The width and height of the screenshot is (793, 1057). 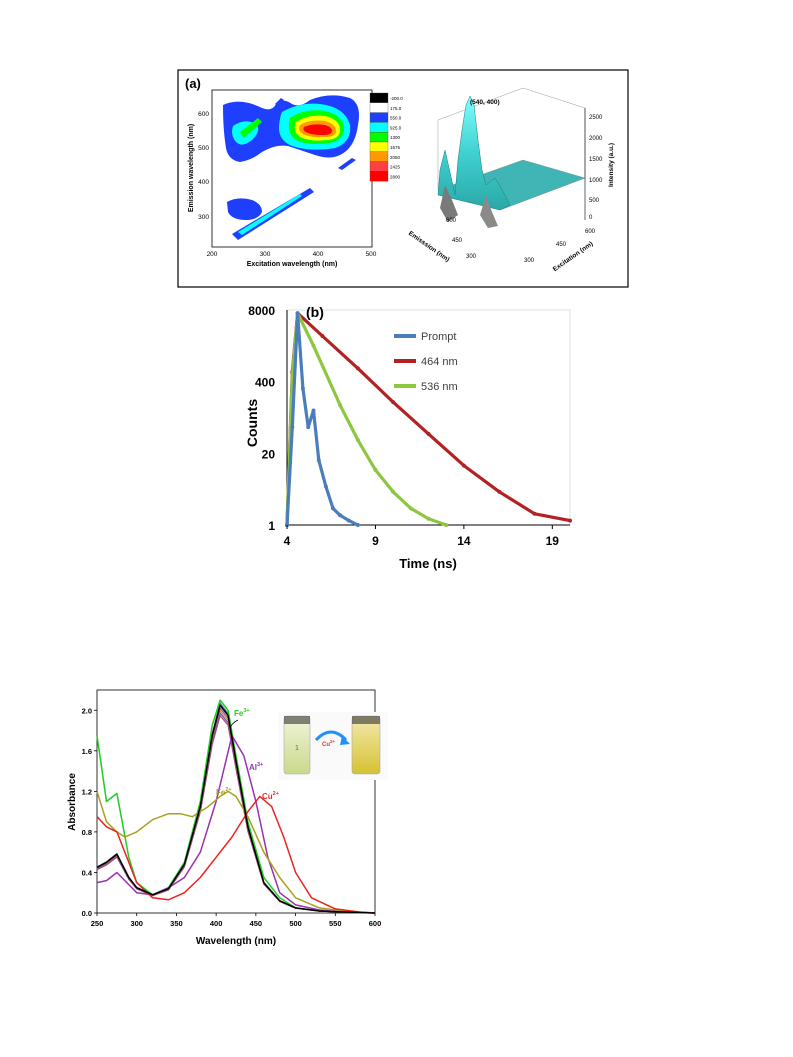 I want to click on contour-xtick: 500, so click(x=371, y=254).